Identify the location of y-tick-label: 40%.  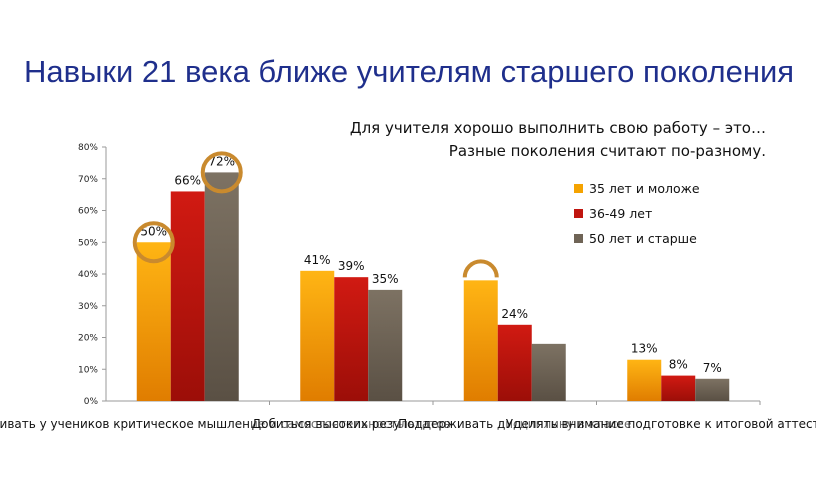
(88, 275).